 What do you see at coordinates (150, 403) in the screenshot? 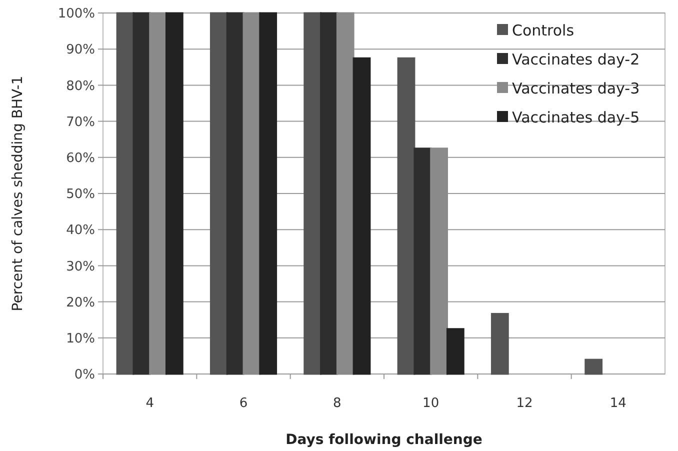
I see `x-tick-label: 4` at bounding box center [150, 403].